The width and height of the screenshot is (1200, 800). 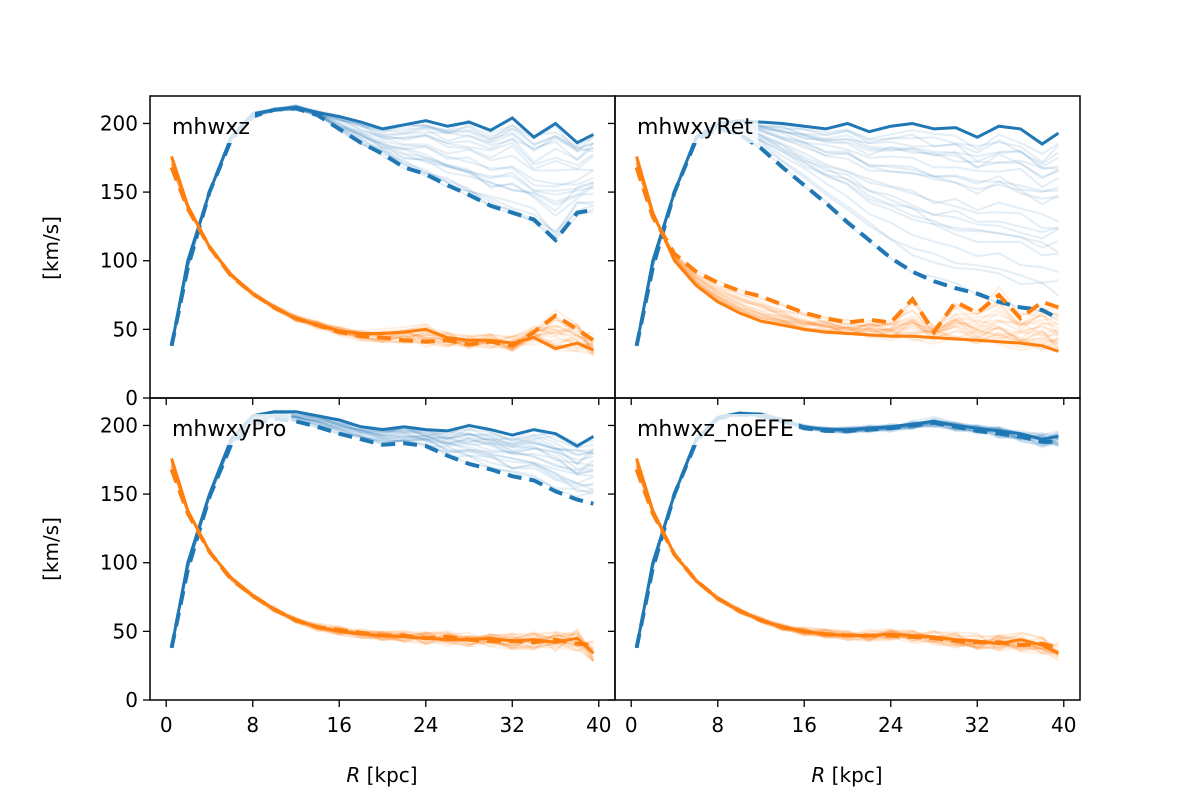 I want to click on y-tick-label: 100, so click(x=119, y=261).